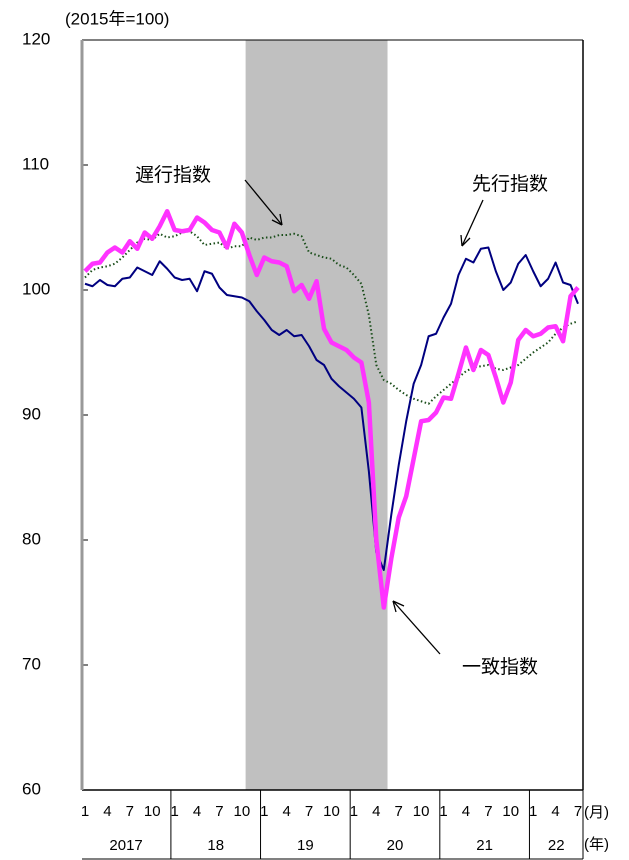 This screenshot has width=629, height=860. Describe the element at coordinates (117, 18) in the screenshot. I see `unit-label: (2015年=100)` at that location.